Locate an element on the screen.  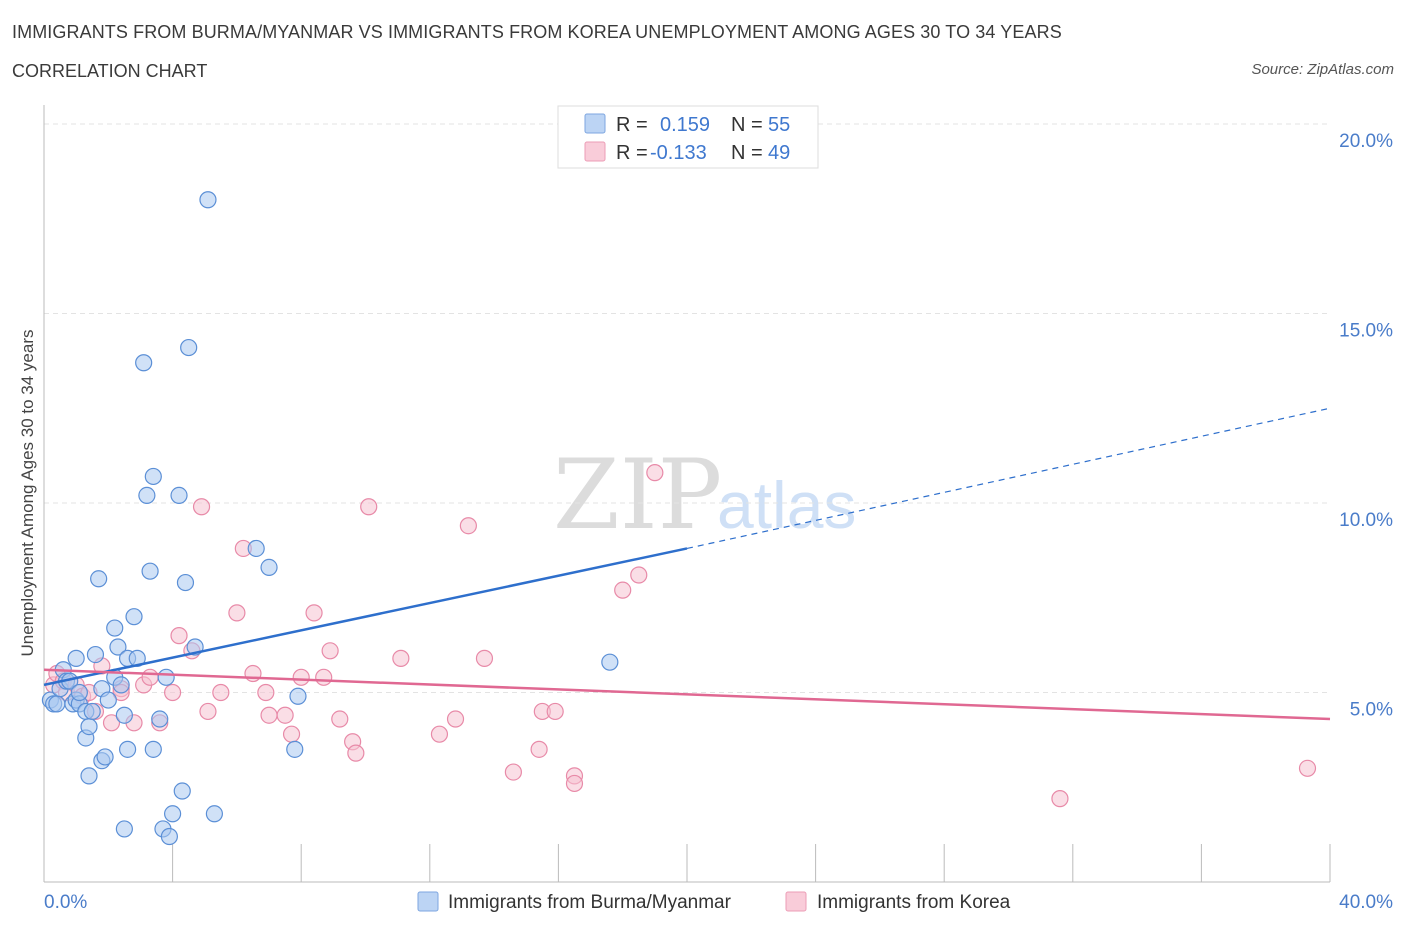
legend-swatch-burma is located at coordinates (595, 123).